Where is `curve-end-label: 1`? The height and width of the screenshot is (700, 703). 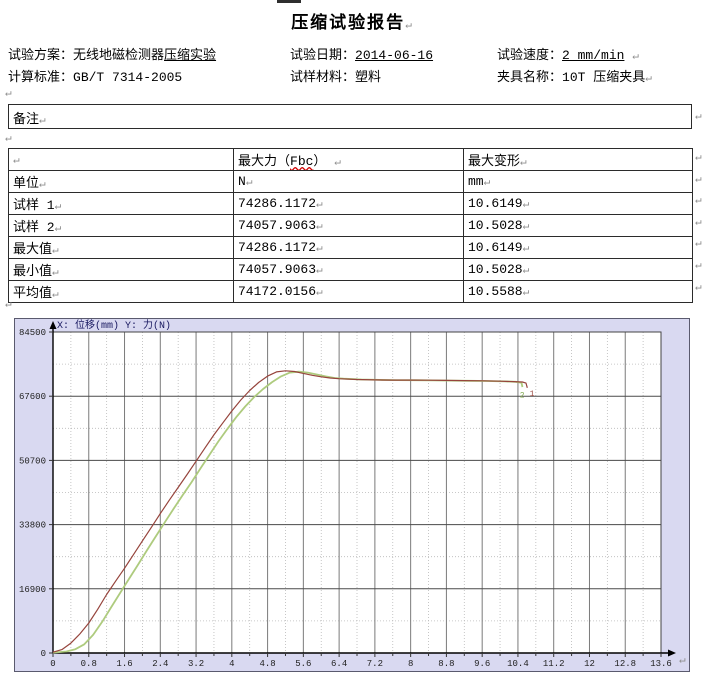 curve-end-label: 1 is located at coordinates (532, 394).